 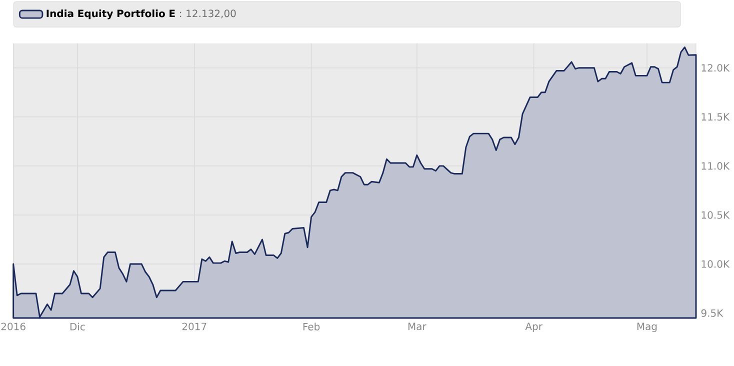 I want to click on x-tick-label: Apr, so click(x=533, y=327).